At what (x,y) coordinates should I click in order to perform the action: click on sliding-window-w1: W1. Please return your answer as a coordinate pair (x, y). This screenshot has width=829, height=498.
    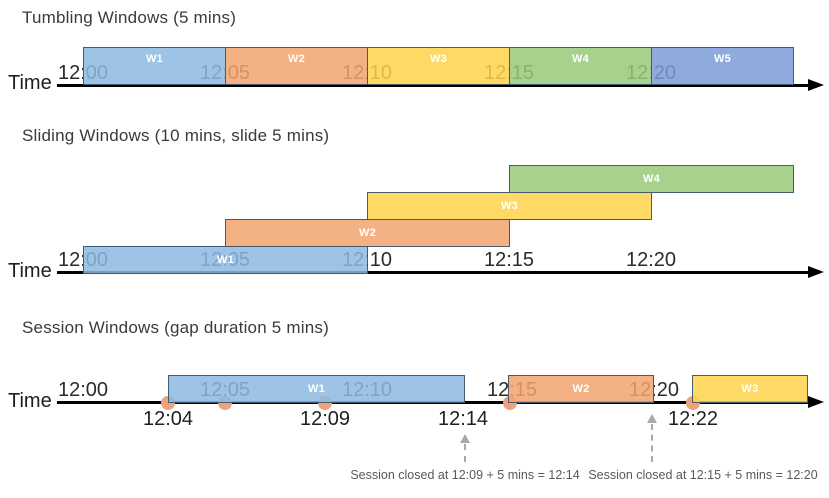
    Looking at the image, I should click on (225, 260).